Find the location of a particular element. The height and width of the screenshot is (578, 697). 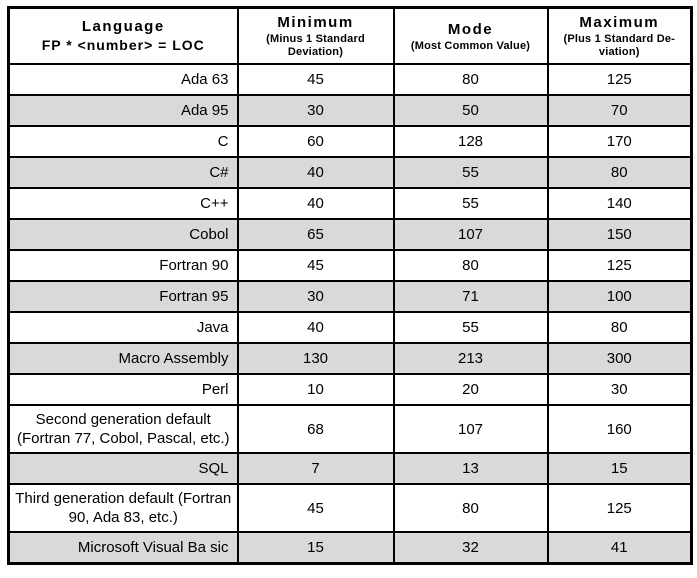

header-language-formula: FP * <number> = LOC is located at coordinates (123, 45).